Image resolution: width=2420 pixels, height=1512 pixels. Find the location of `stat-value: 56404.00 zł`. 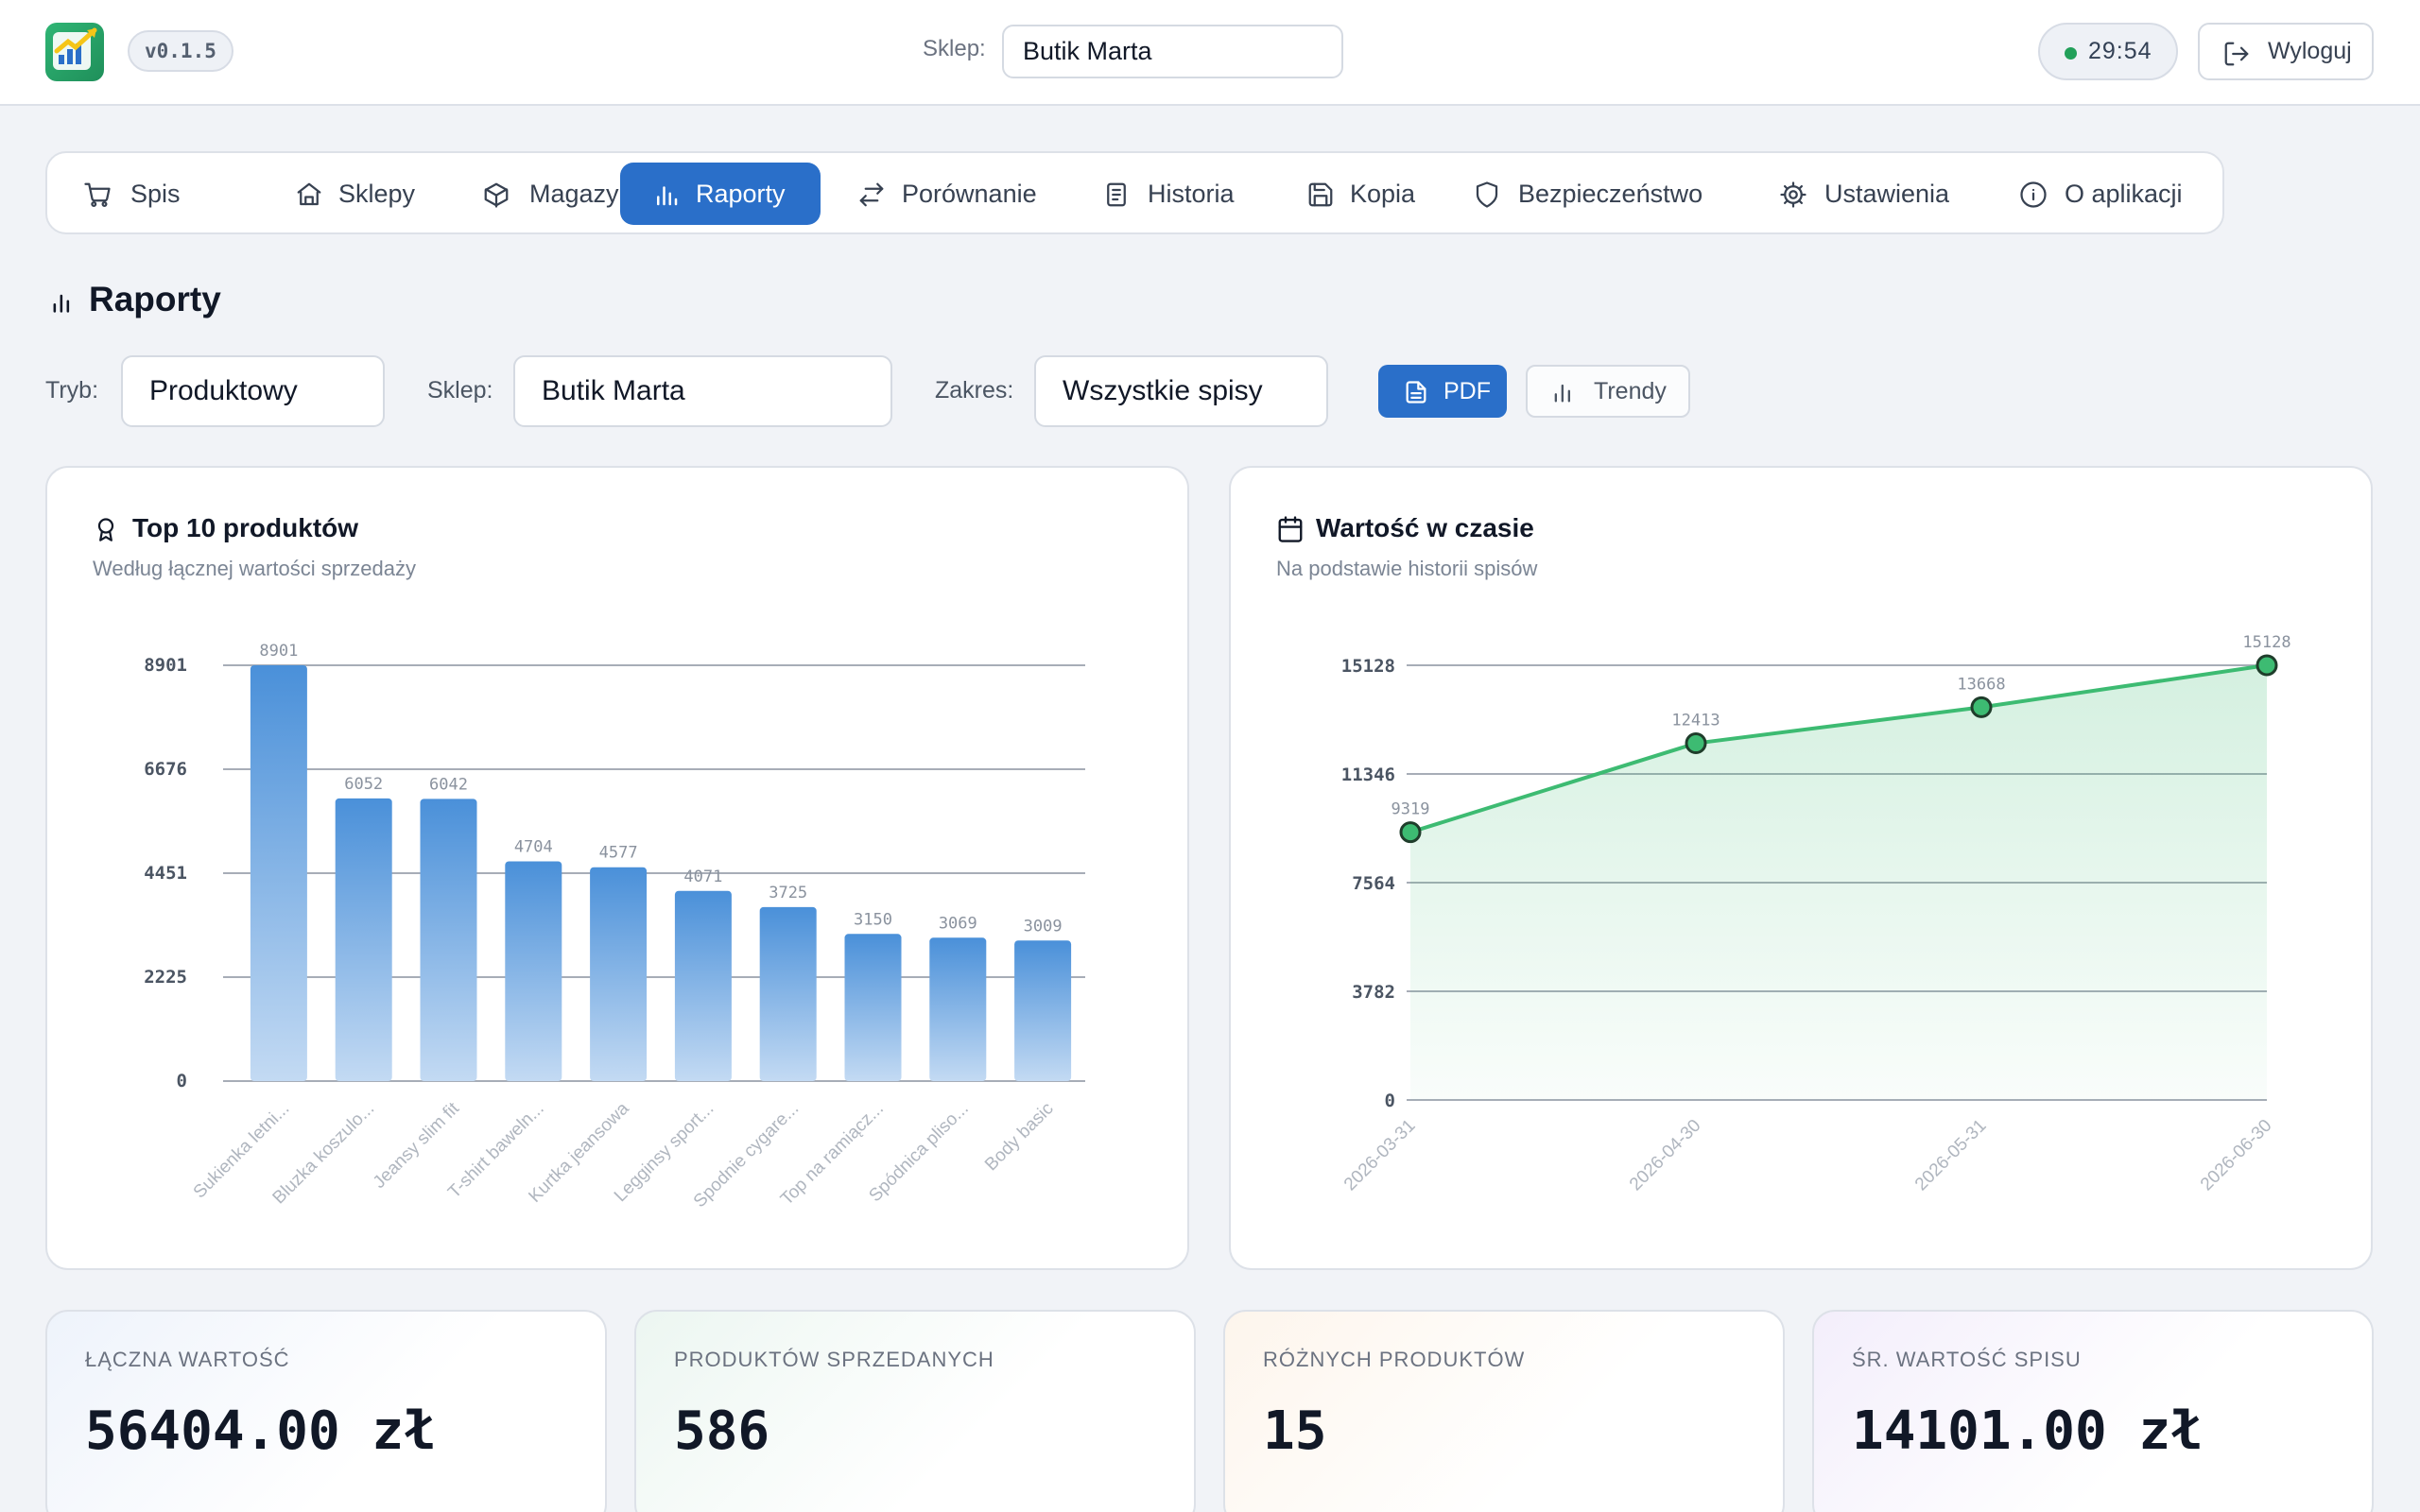

stat-value: 56404.00 zł is located at coordinates (261, 1431).